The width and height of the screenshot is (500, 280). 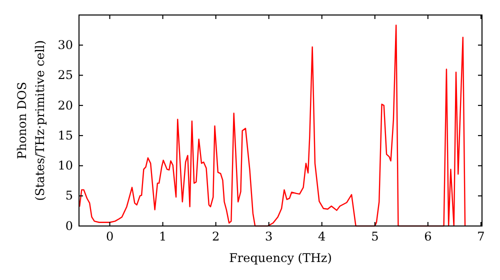 I want to click on x-tick-label: 5, so click(x=375, y=237).